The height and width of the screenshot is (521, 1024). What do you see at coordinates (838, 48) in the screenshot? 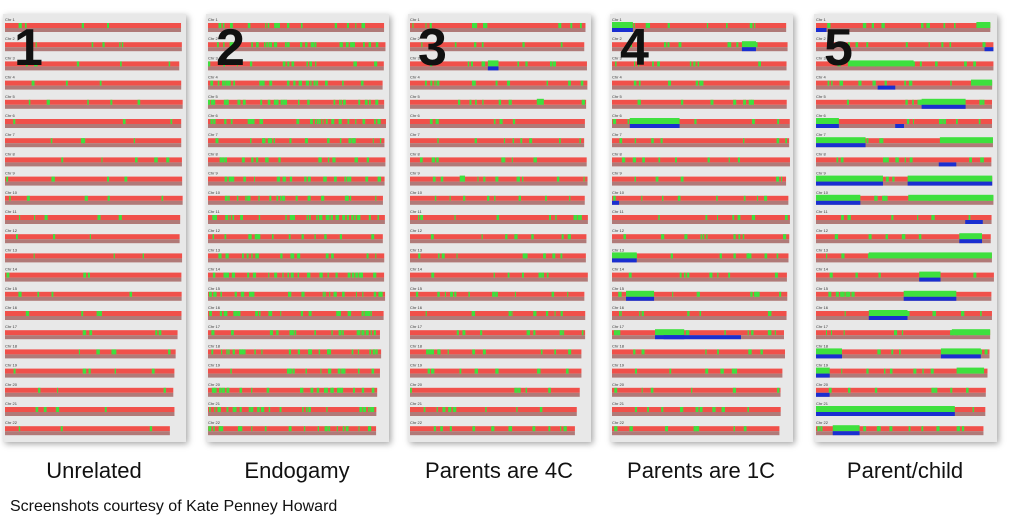
I see `panel-number: 5` at bounding box center [838, 48].